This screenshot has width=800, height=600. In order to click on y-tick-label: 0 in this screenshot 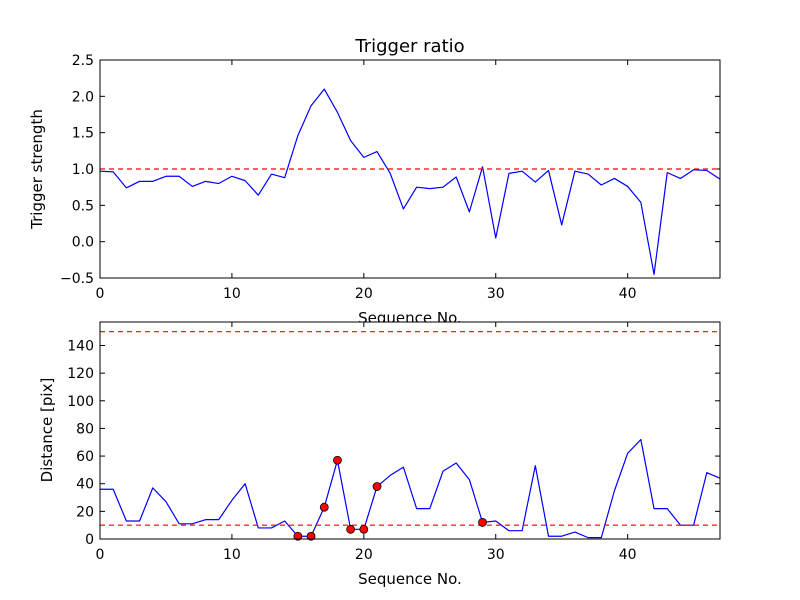, I will do `click(89, 540)`.